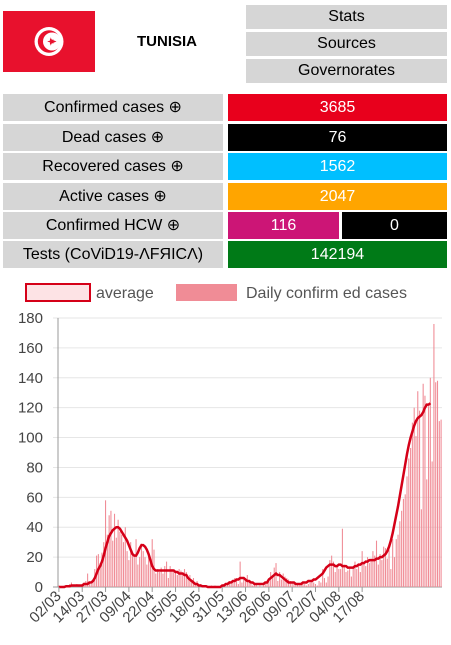 Image resolution: width=451 pixels, height=645 pixels. I want to click on y-tick-label: 180, so click(30, 318).